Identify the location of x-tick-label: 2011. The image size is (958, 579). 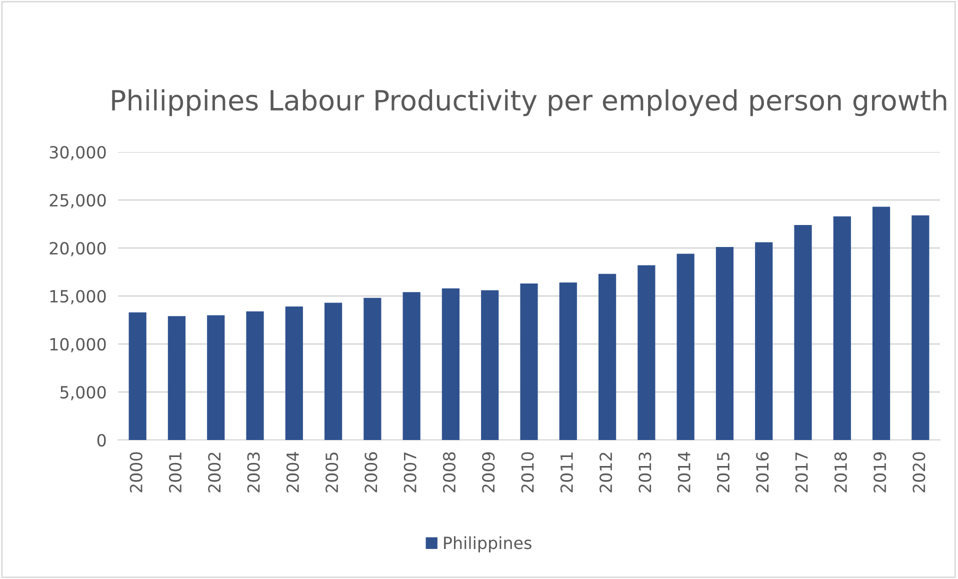
(566, 472).